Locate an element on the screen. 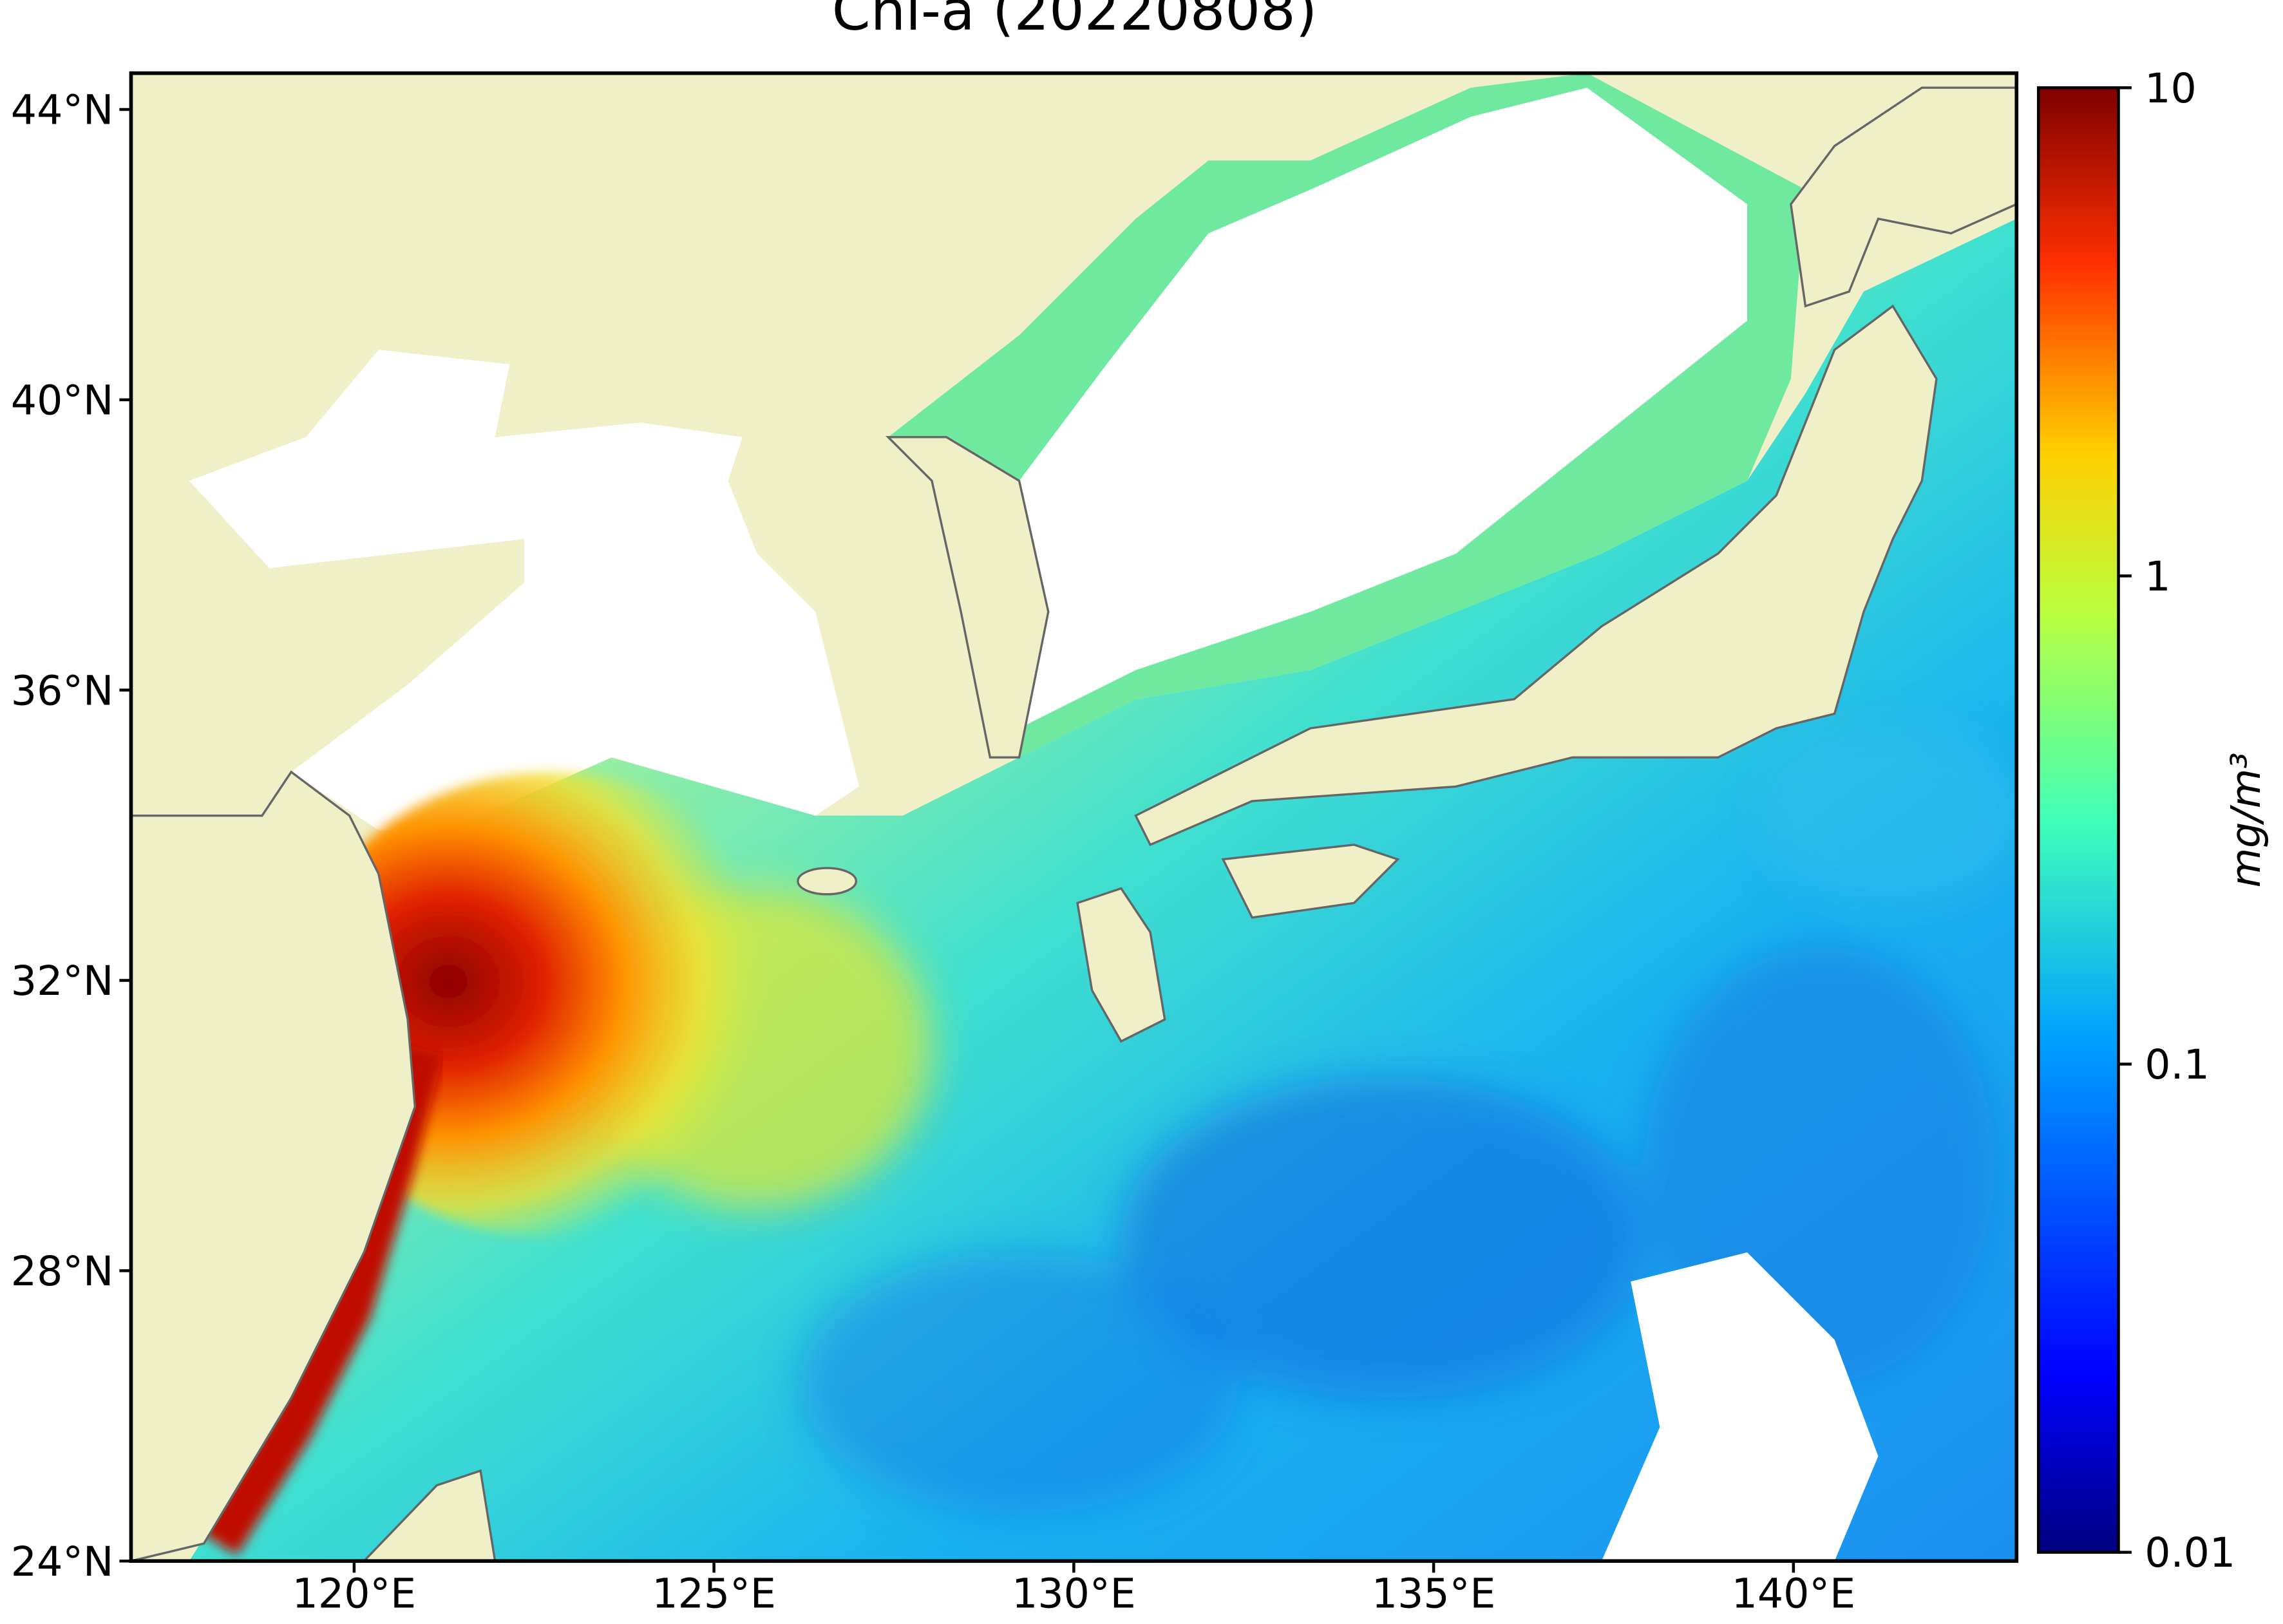 The height and width of the screenshot is (1624, 2283). jeju is located at coordinates (827, 881).